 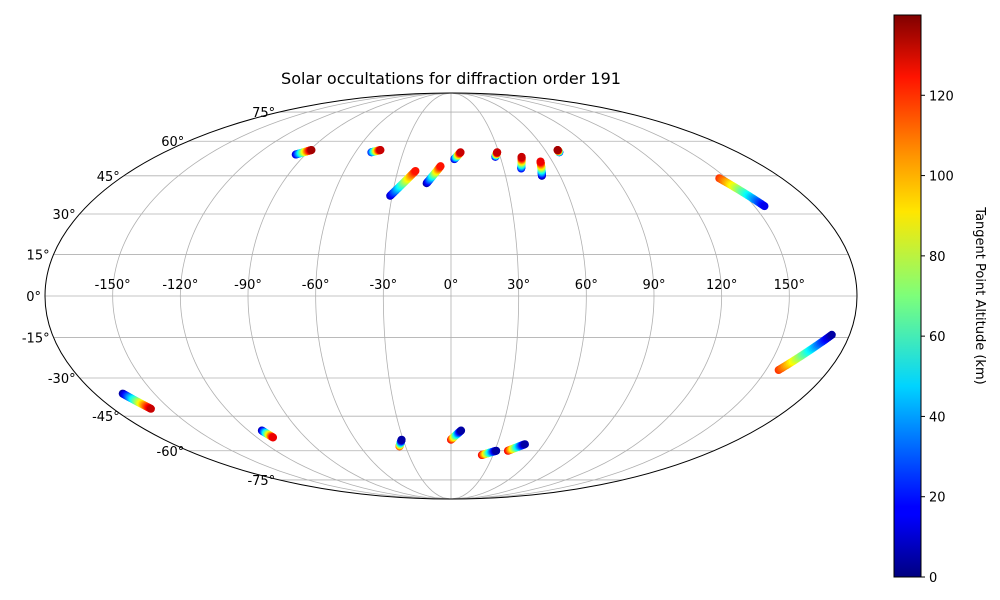 I want to click on longitude-tick-label: 120°, so click(x=721, y=285).